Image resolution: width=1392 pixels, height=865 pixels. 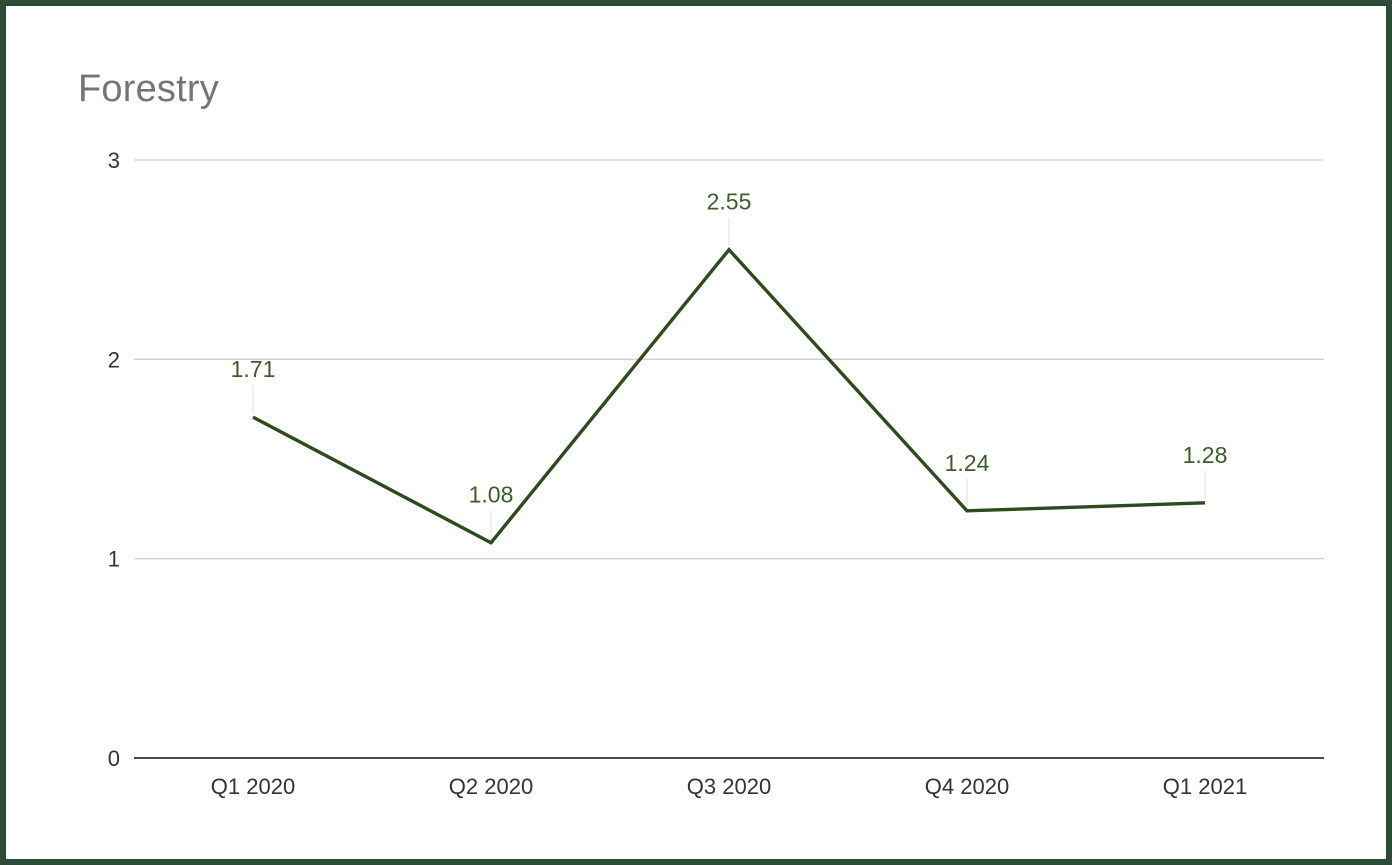 I want to click on y-tick-label: 1, so click(x=114, y=559).